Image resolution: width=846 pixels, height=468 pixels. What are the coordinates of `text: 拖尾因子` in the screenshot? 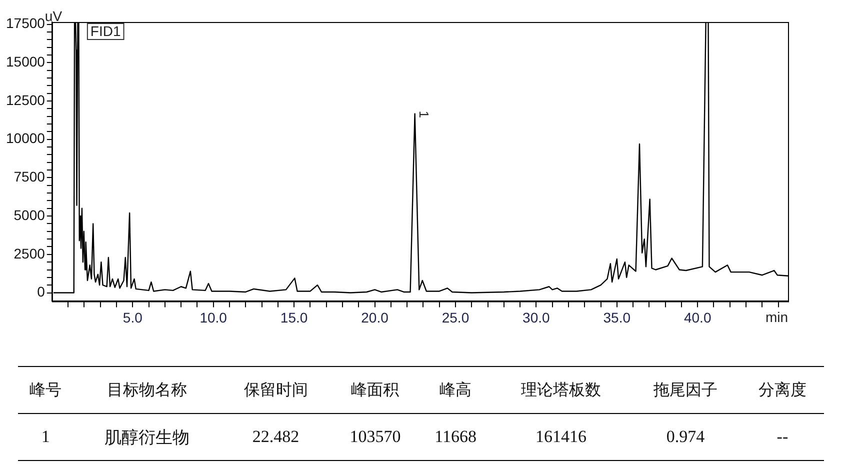 It's located at (685, 390).